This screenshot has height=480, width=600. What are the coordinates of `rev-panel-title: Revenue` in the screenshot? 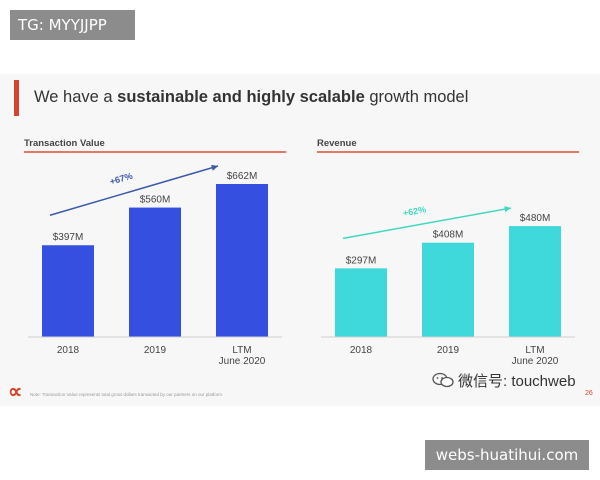 It's located at (337, 143).